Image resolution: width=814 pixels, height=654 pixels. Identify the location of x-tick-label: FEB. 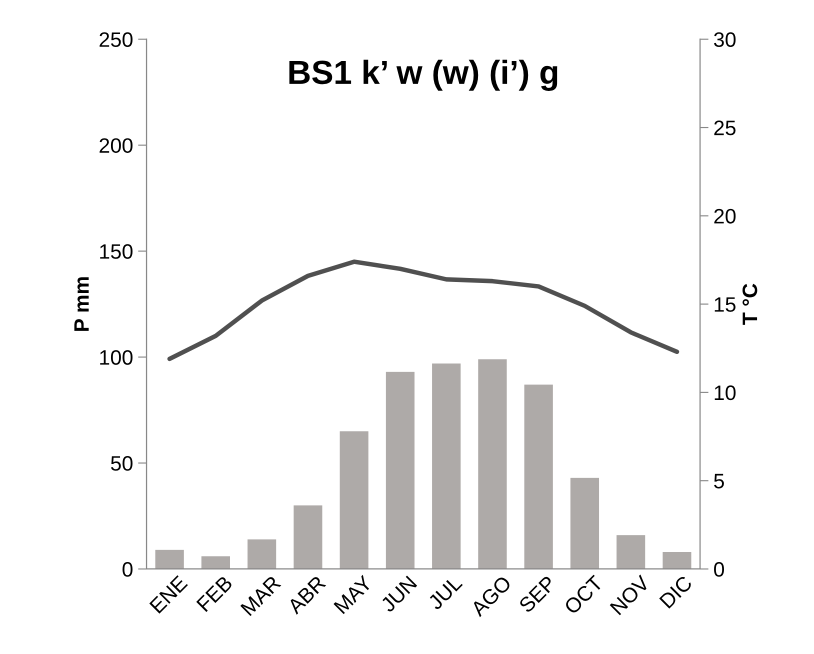
(215, 593).